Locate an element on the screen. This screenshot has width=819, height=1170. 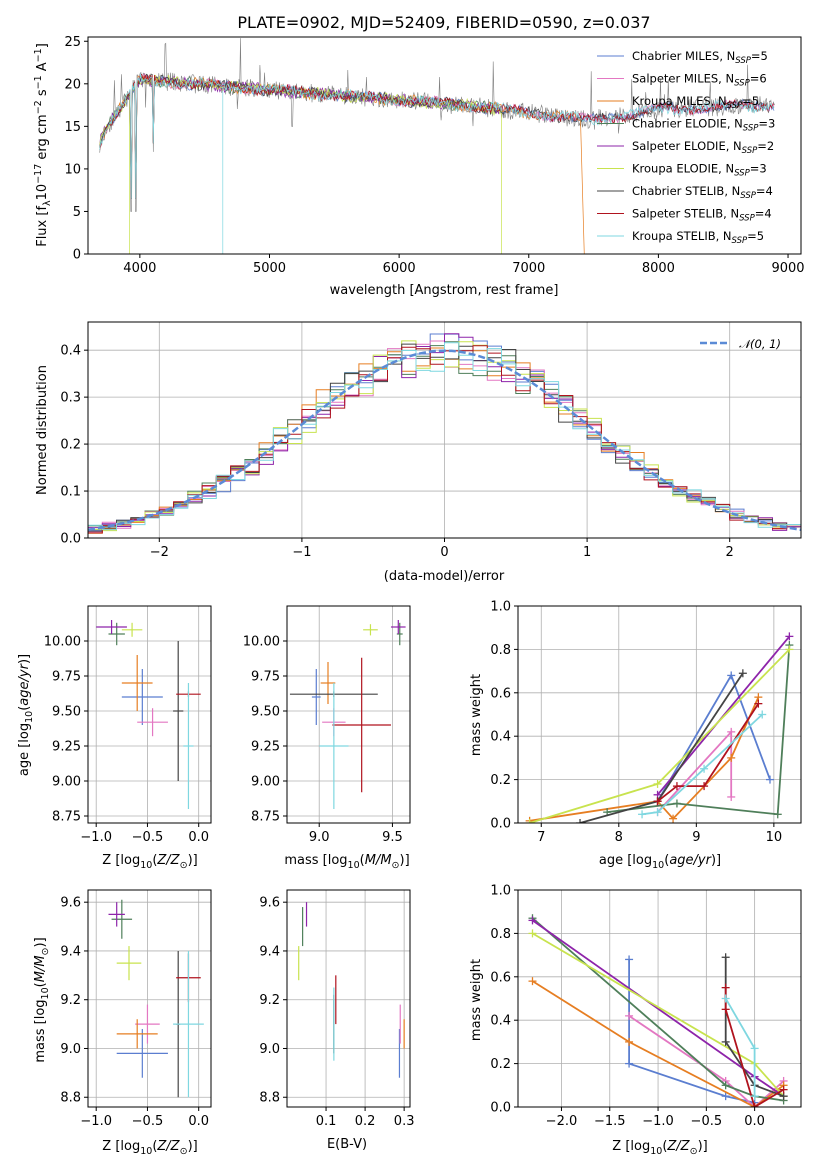
x-axis-label-part: age/yr is located at coordinates (690, 860).